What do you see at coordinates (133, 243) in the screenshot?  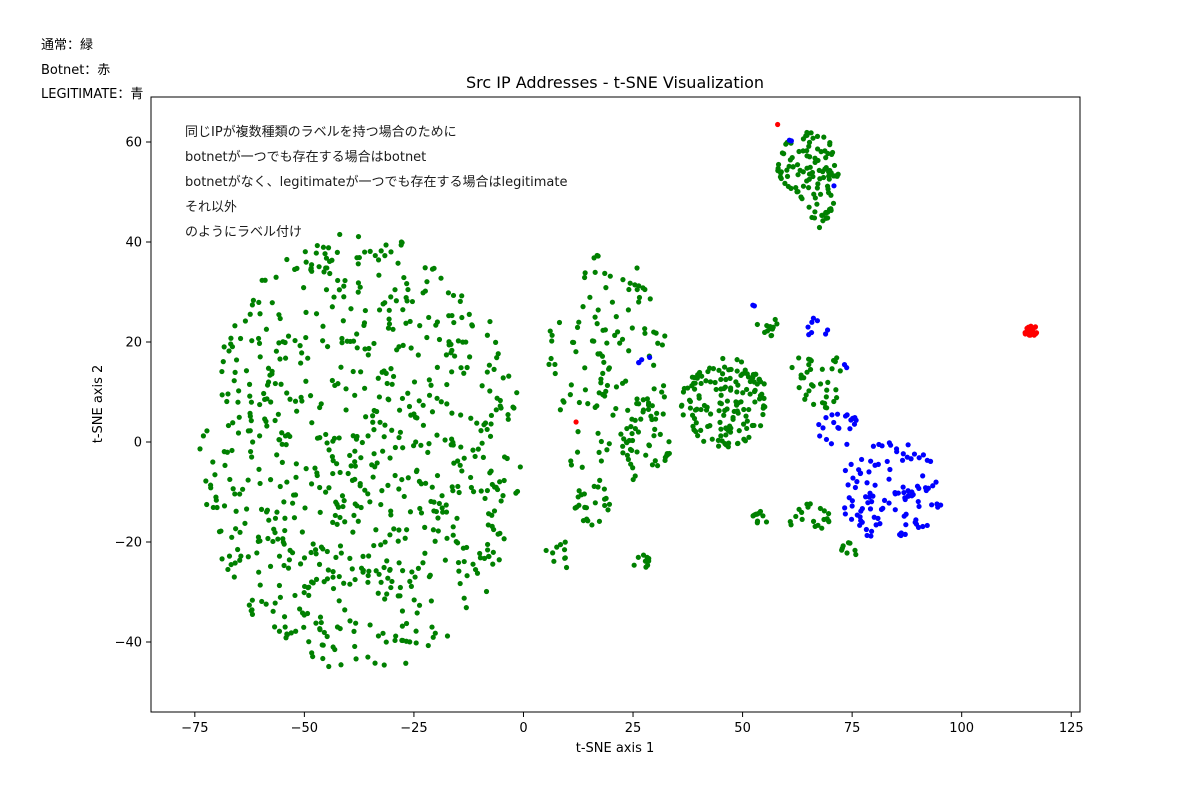 I see `y-tick-label: 40` at bounding box center [133, 243].